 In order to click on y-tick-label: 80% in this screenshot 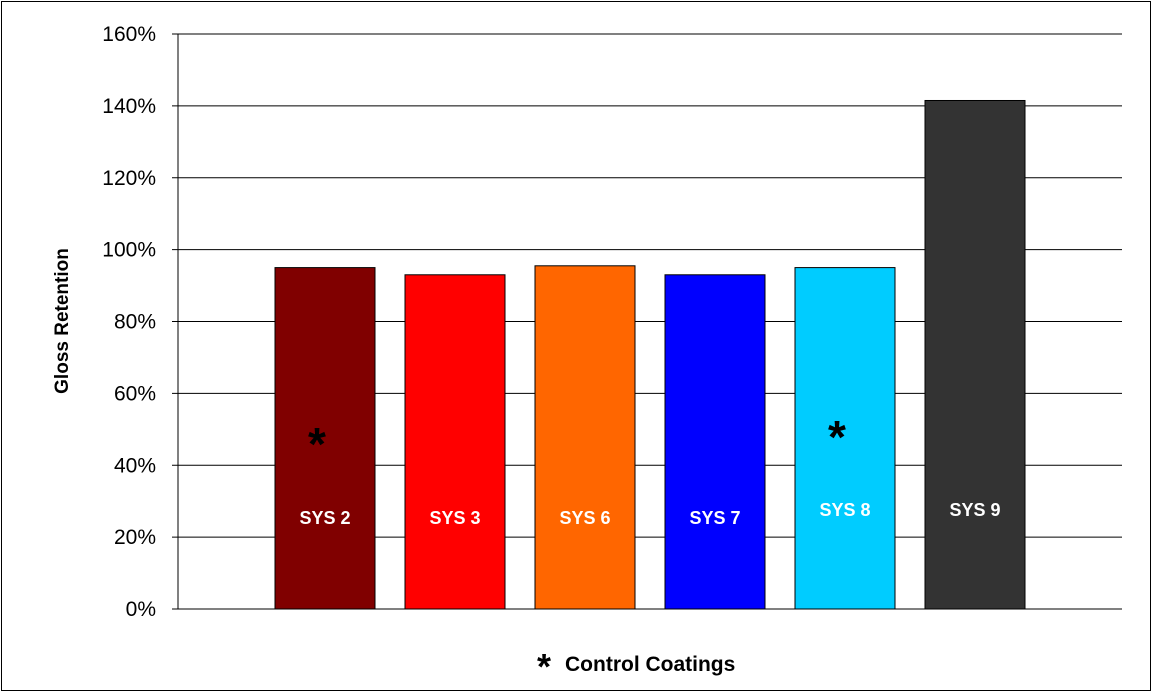, I will do `click(135, 322)`.